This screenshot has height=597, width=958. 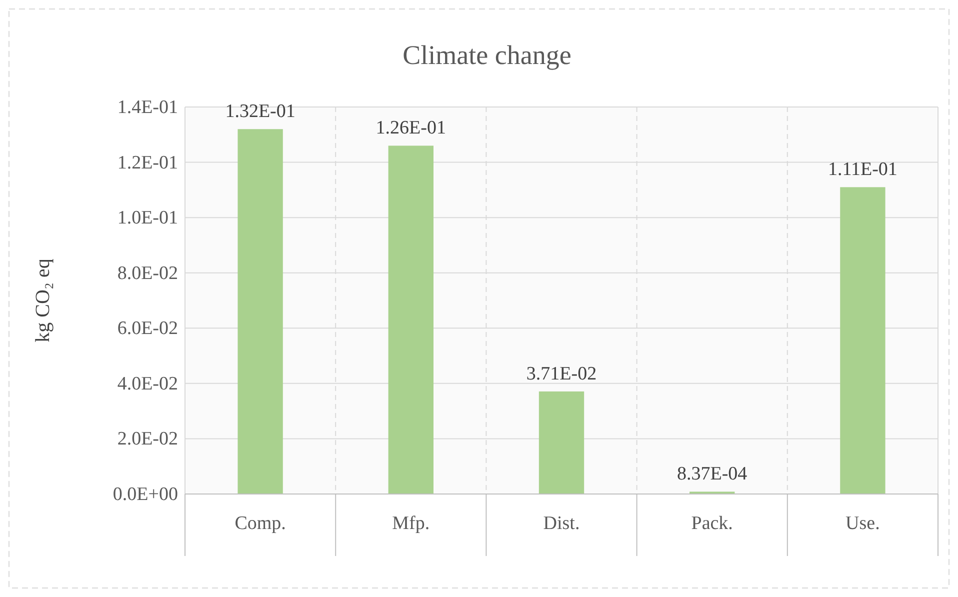 What do you see at coordinates (863, 523) in the screenshot?
I see `x-tick-label: Use.` at bounding box center [863, 523].